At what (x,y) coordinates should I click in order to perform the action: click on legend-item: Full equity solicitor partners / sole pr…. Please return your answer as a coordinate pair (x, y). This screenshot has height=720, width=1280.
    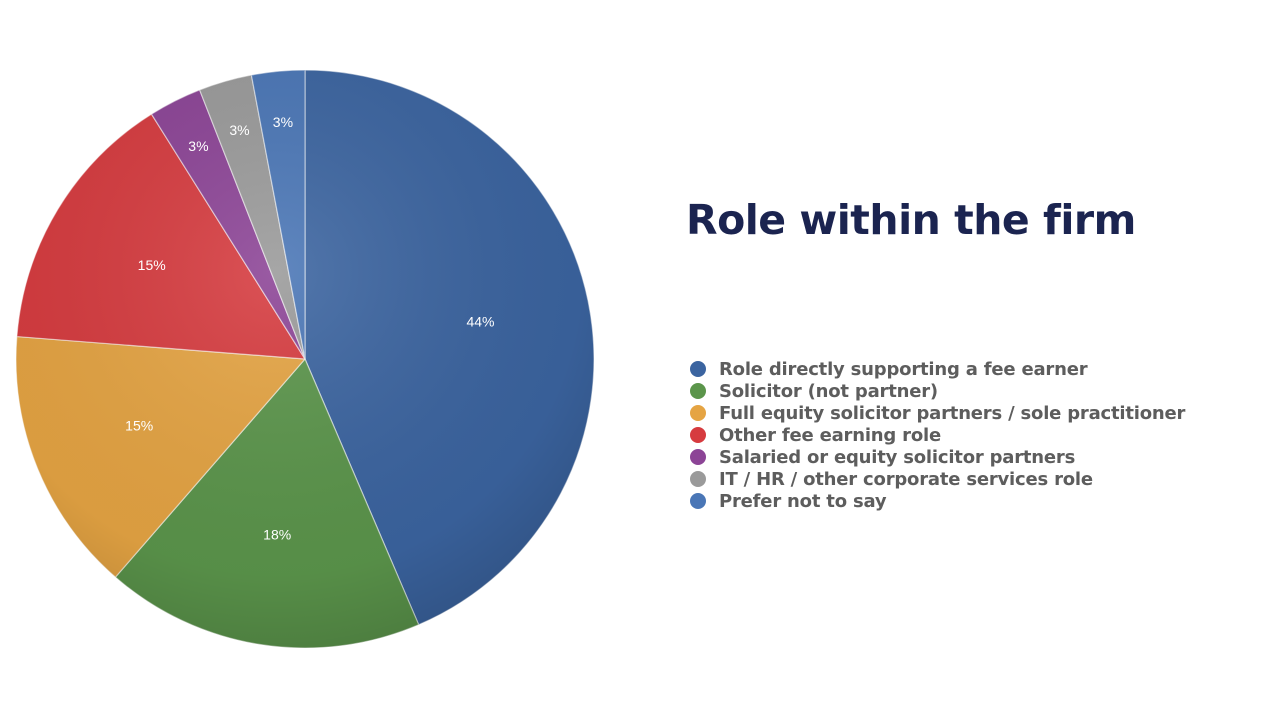
    Looking at the image, I should click on (937, 413).